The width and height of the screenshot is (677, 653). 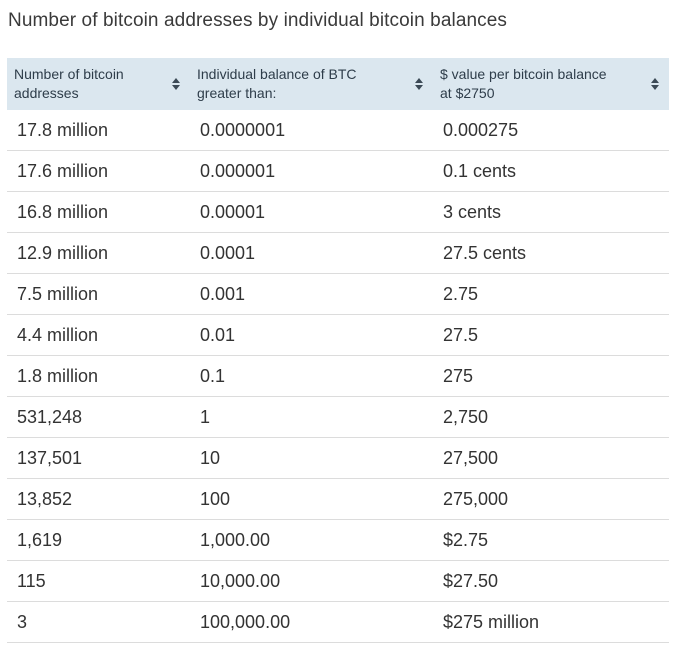 What do you see at coordinates (551, 581) in the screenshot?
I see `cell-dollar-value: $27.50` at bounding box center [551, 581].